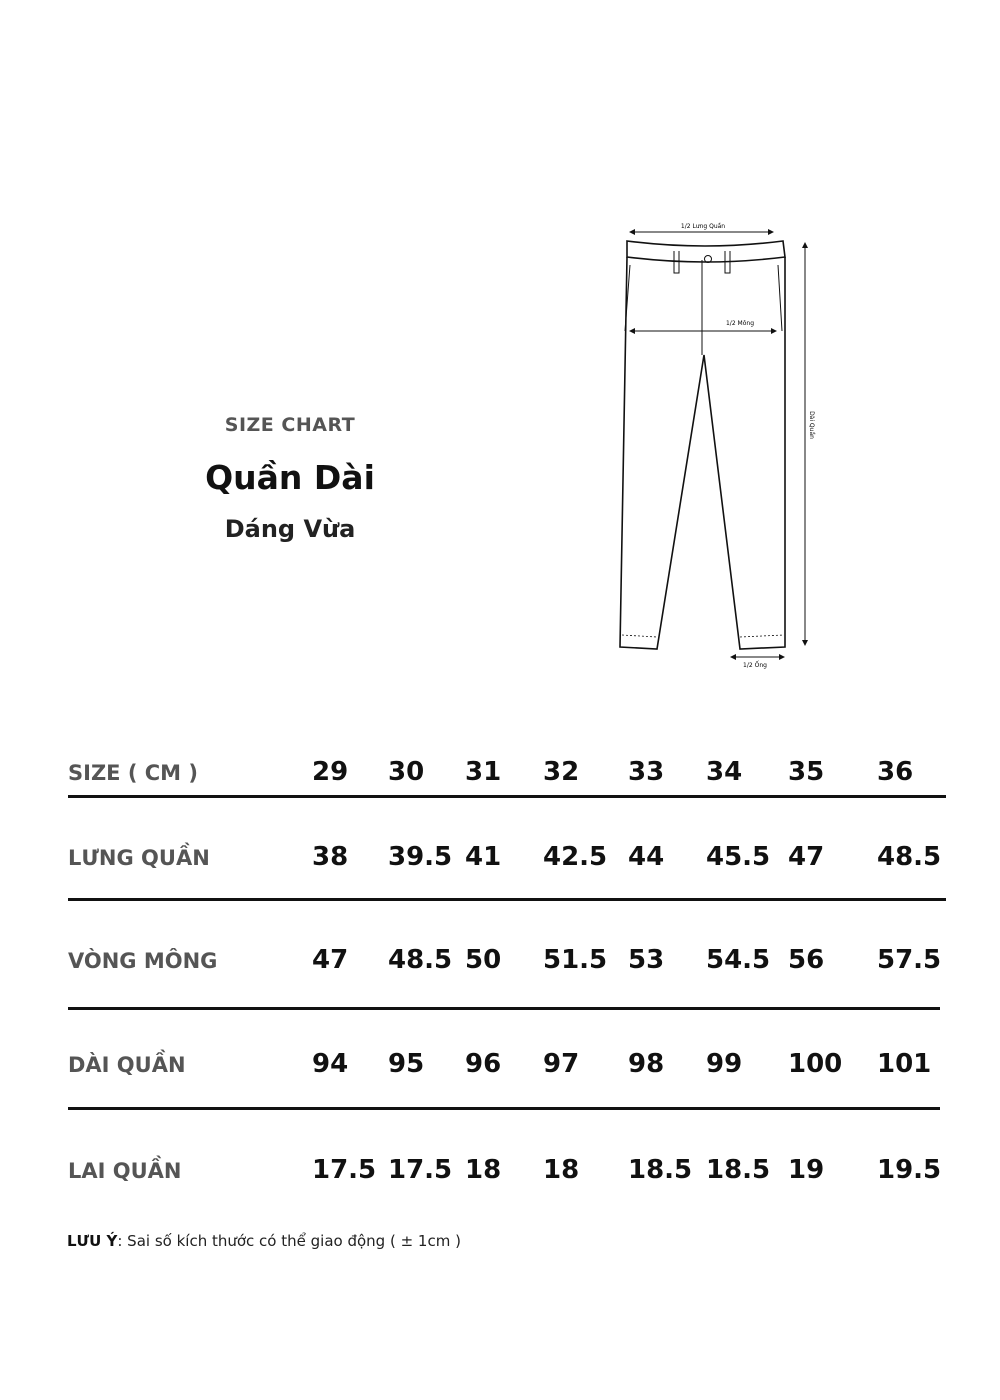 The width and height of the screenshot is (1000, 1400). What do you see at coordinates (330, 857) in the screenshot?
I see `value-cell: 38` at bounding box center [330, 857].